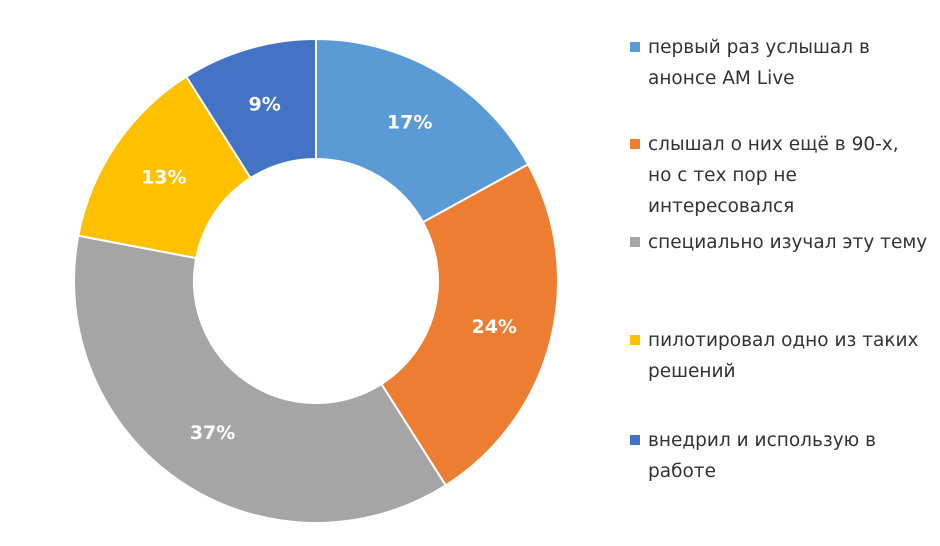  I want to click on data-label-piloted: 13%, so click(163, 178).